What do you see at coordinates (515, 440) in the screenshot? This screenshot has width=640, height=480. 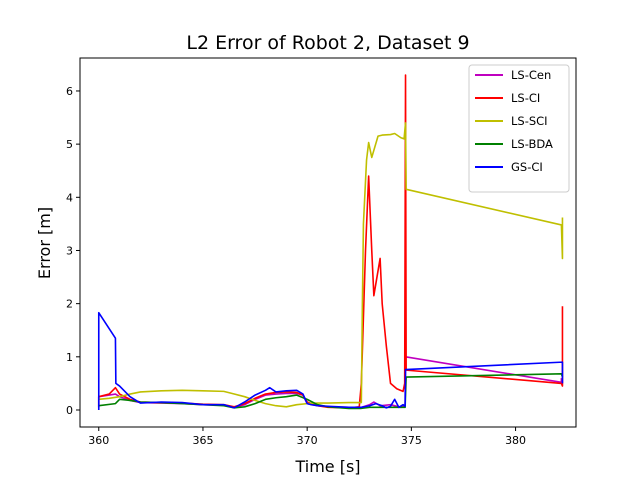 I see `x-tick-label: 380` at bounding box center [515, 440].